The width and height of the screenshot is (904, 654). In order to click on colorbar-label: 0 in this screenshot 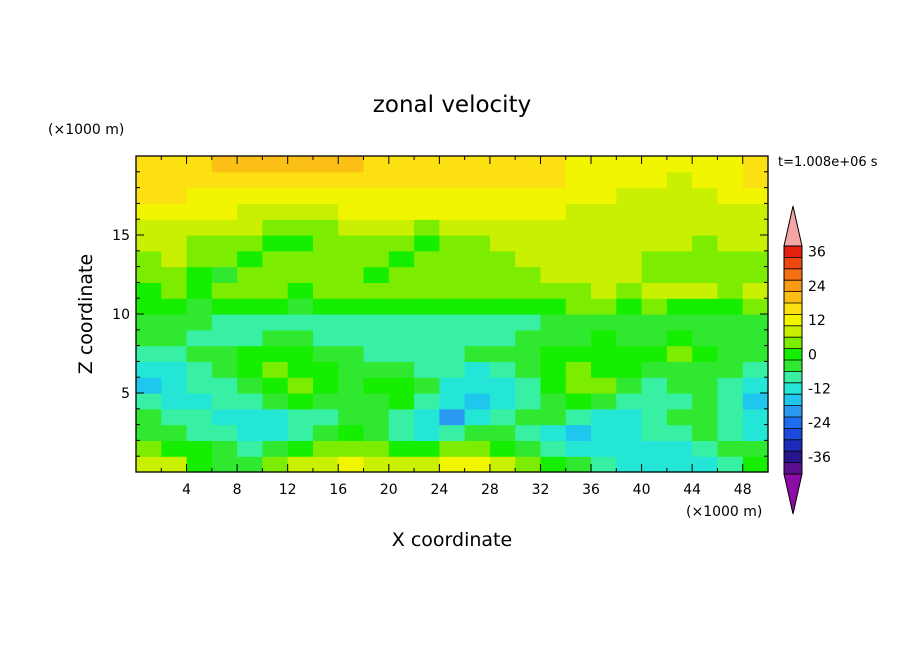, I will do `click(812, 355)`.